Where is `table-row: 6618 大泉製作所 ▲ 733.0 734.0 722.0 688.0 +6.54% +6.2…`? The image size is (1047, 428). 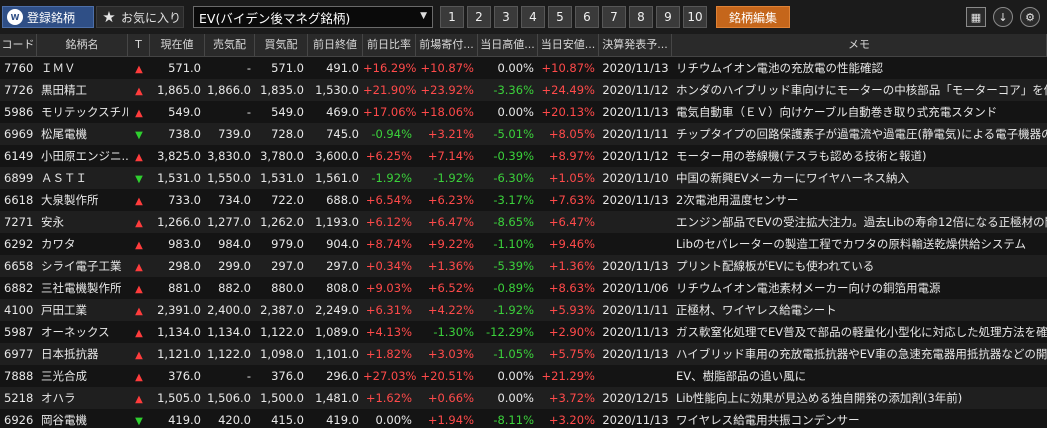 table-row: 6618 大泉製作所 ▲ 733.0 734.0 722.0 688.0 +6.54% +6.2… is located at coordinates (523, 200).